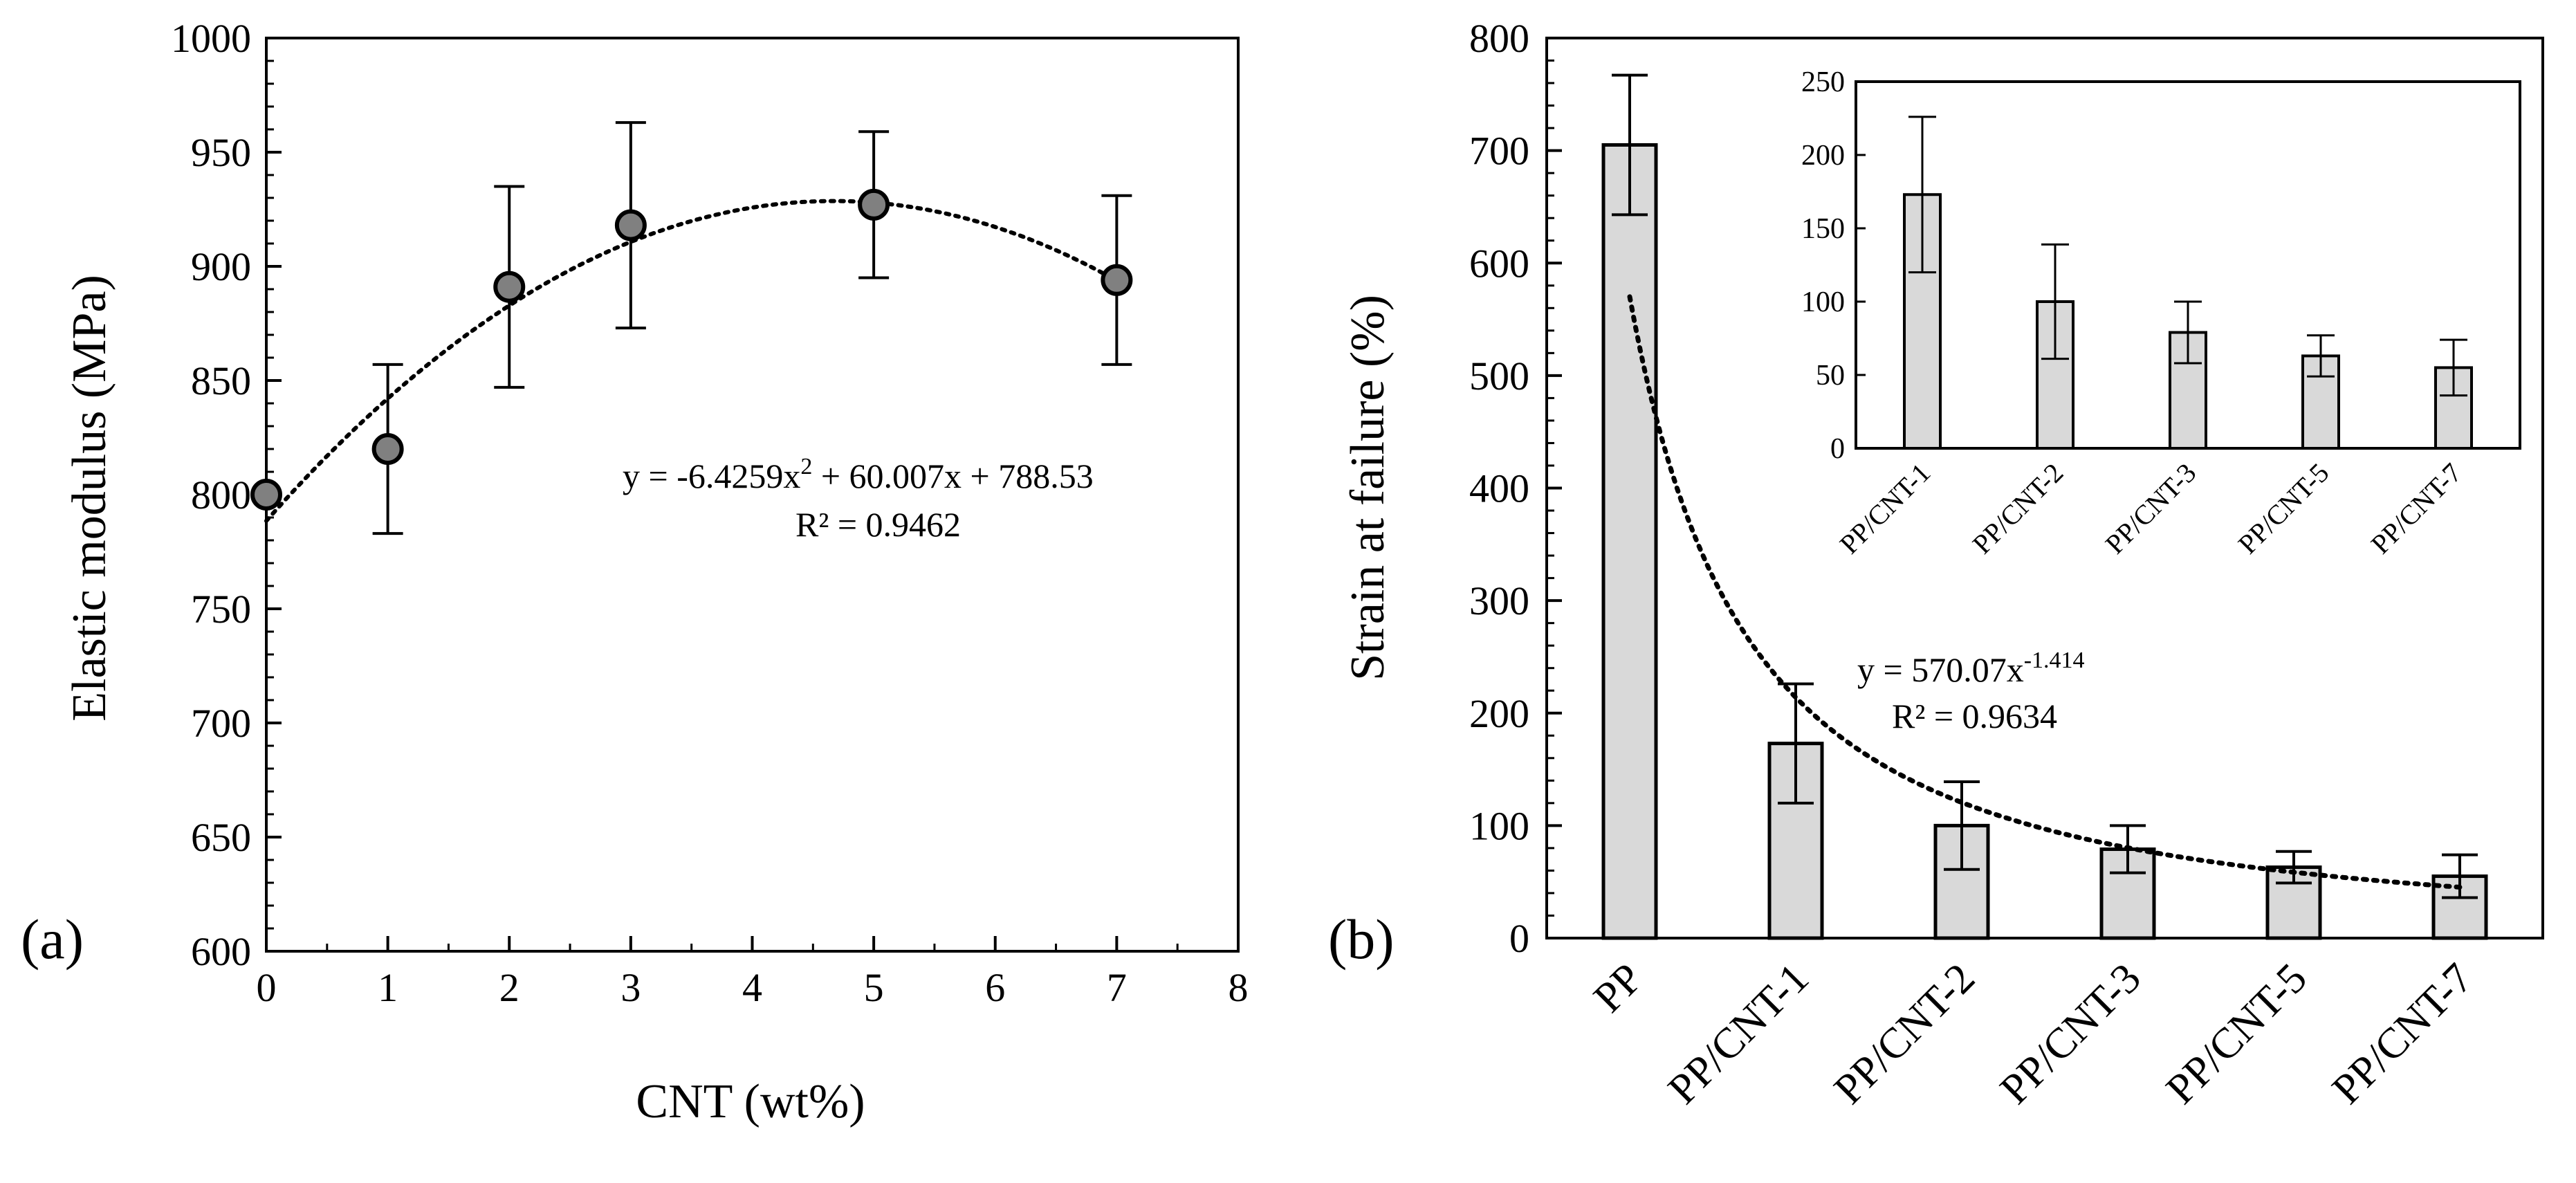 This screenshot has width=2576, height=1183. Describe the element at coordinates (1519, 938) in the screenshot. I see `y-tick-label: 0` at that location.